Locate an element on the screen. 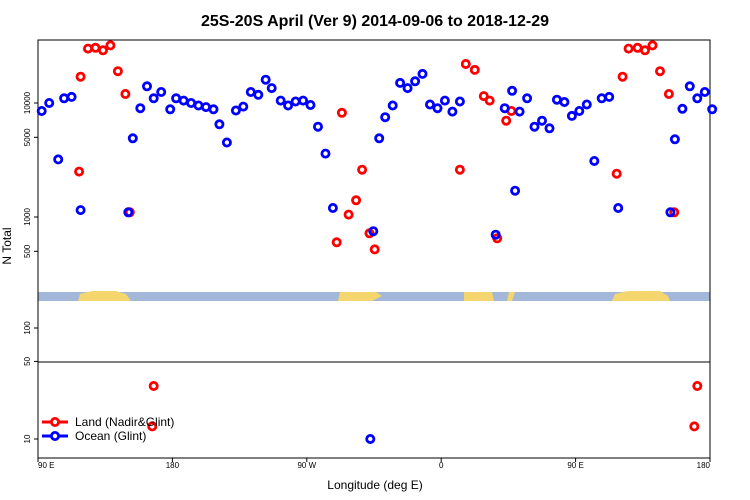 The image size is (750, 500). x-tick-label: 90 W is located at coordinates (306, 465).